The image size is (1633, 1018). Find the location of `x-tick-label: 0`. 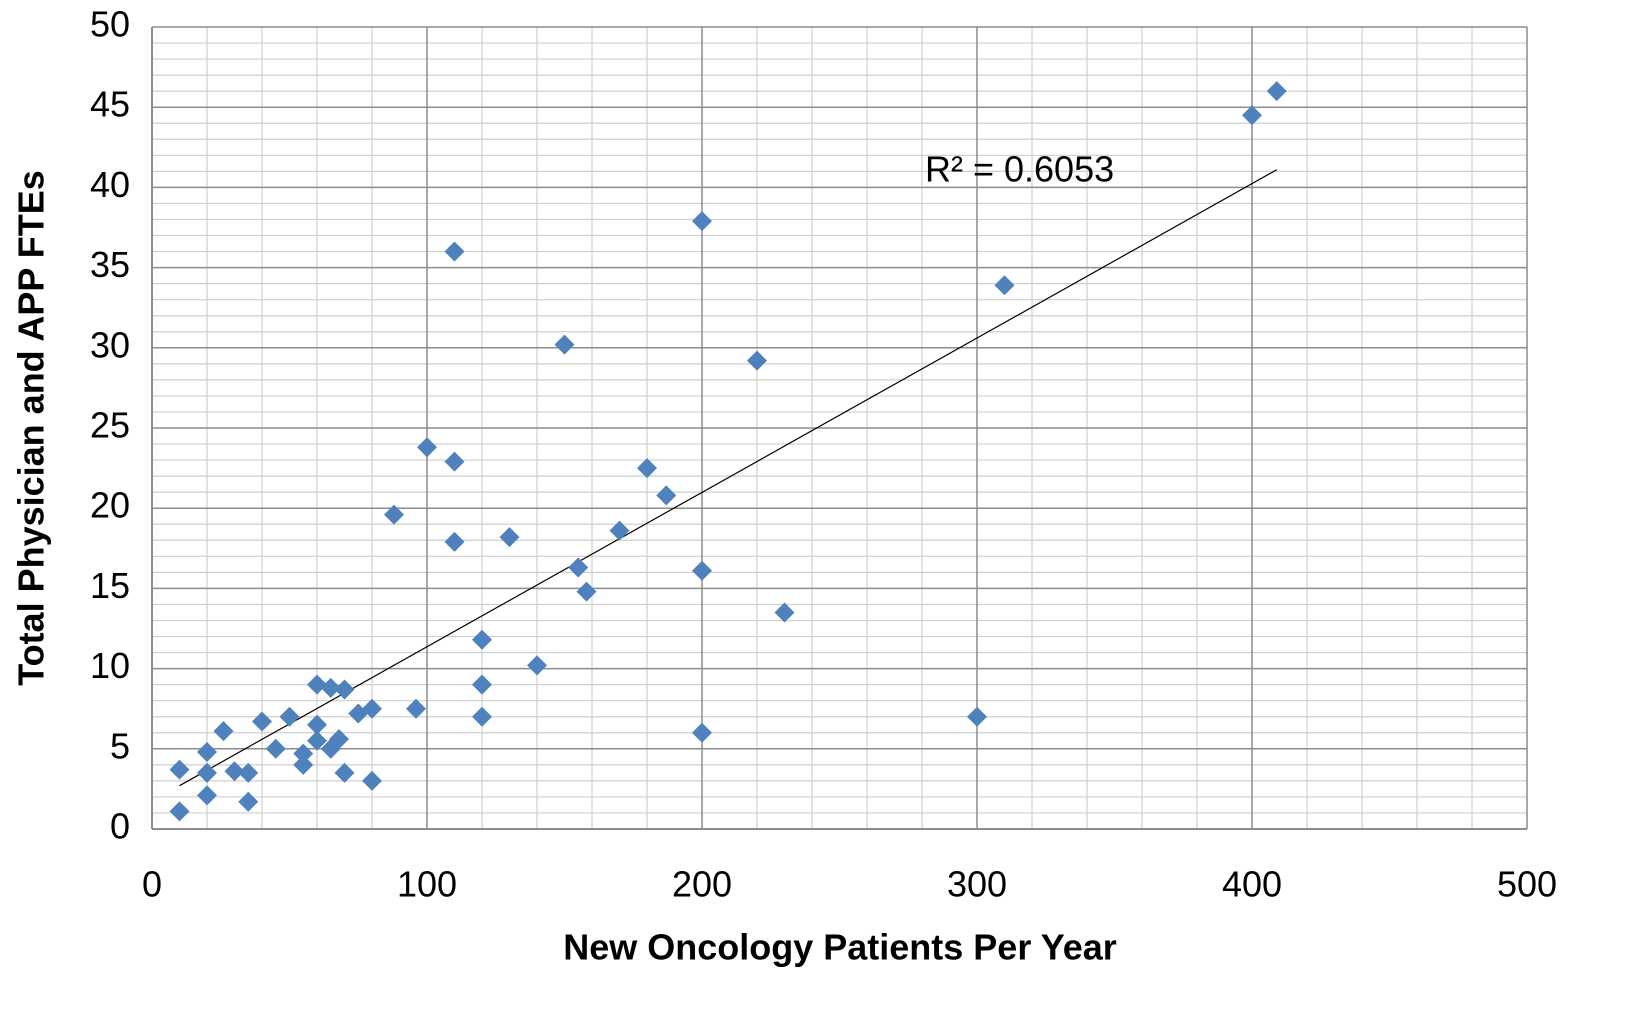

x-tick-label: 0 is located at coordinates (152, 884).